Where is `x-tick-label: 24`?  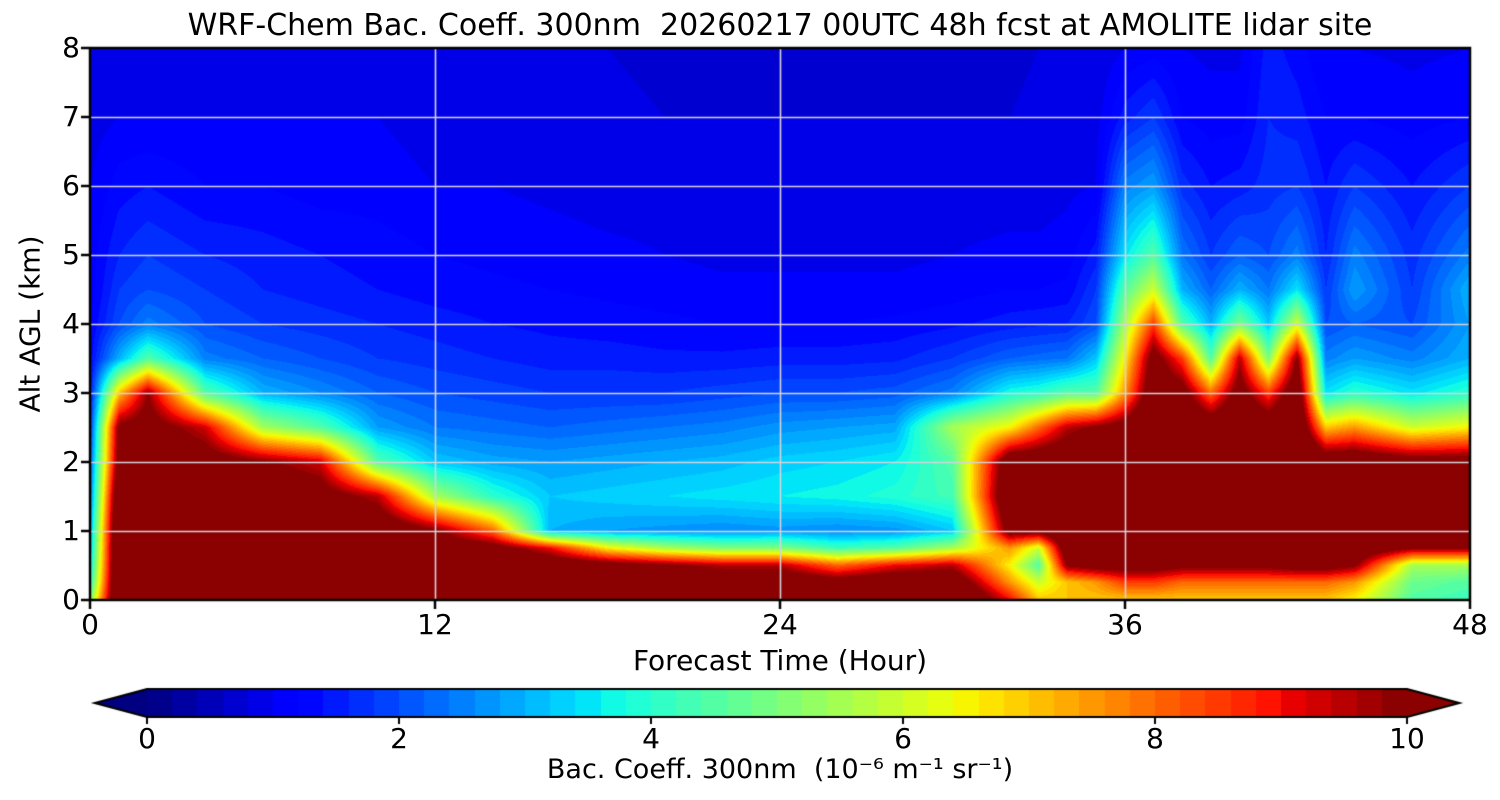 x-tick-label: 24 is located at coordinates (780, 624).